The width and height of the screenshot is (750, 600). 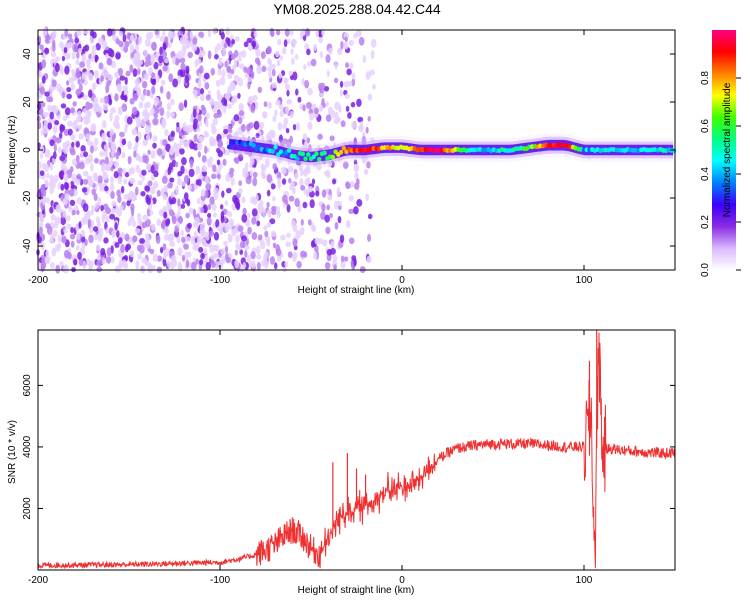 What do you see at coordinates (343, 148) in the screenshot?
I see `spectrogram-ridge-cell` at bounding box center [343, 148].